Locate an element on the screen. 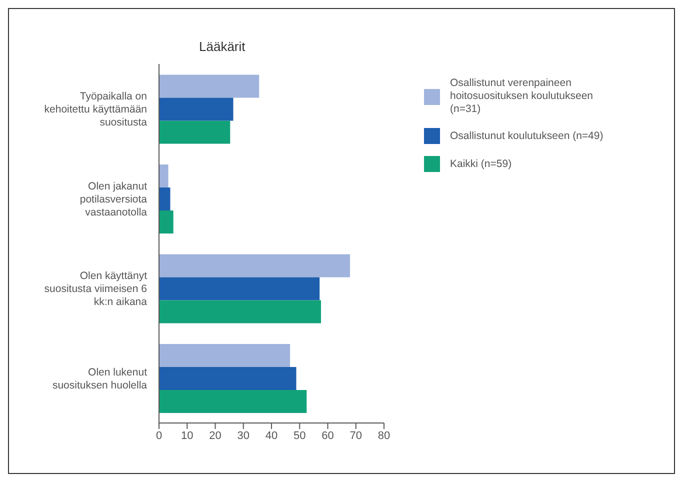  x-tick-label: 70 is located at coordinates (356, 436).